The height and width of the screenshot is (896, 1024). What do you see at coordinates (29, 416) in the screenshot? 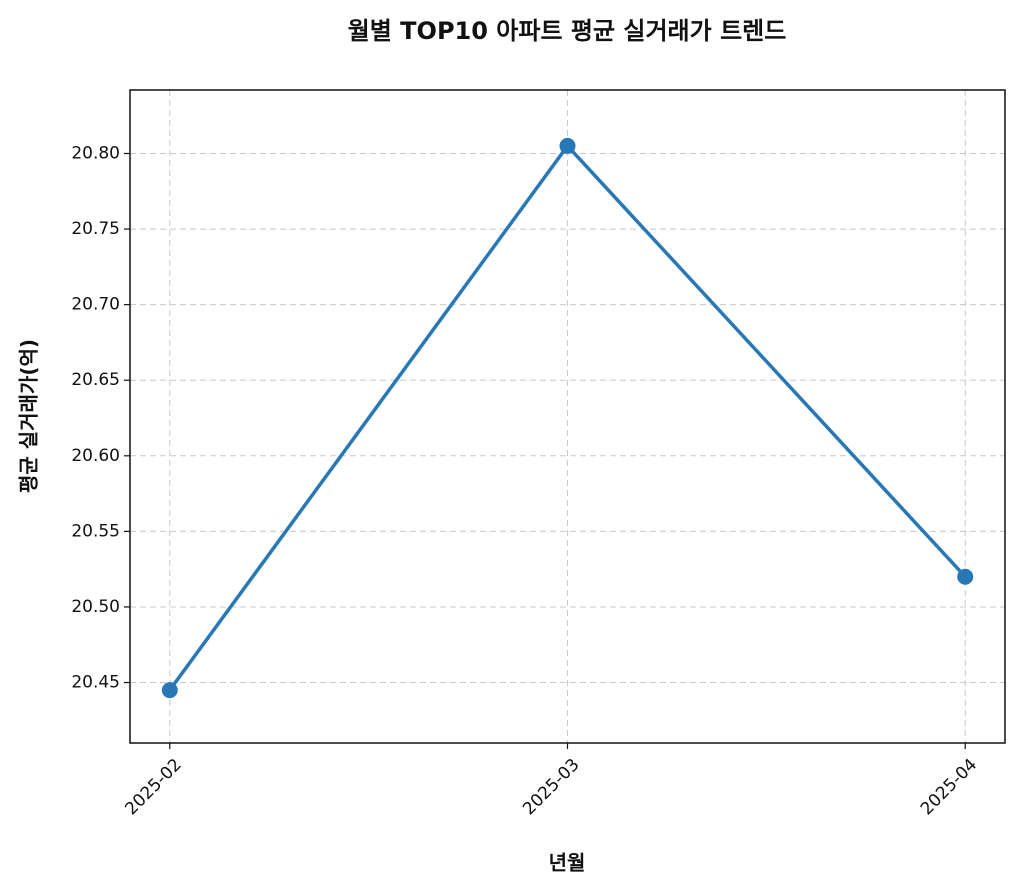
I see `y-axis-label: 평균 실거래가(억)` at bounding box center [29, 416].